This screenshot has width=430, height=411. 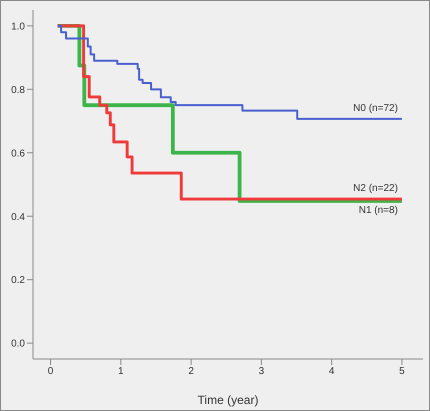 What do you see at coordinates (375, 188) in the screenshot?
I see `series-label: N2 (n=22)` at bounding box center [375, 188].